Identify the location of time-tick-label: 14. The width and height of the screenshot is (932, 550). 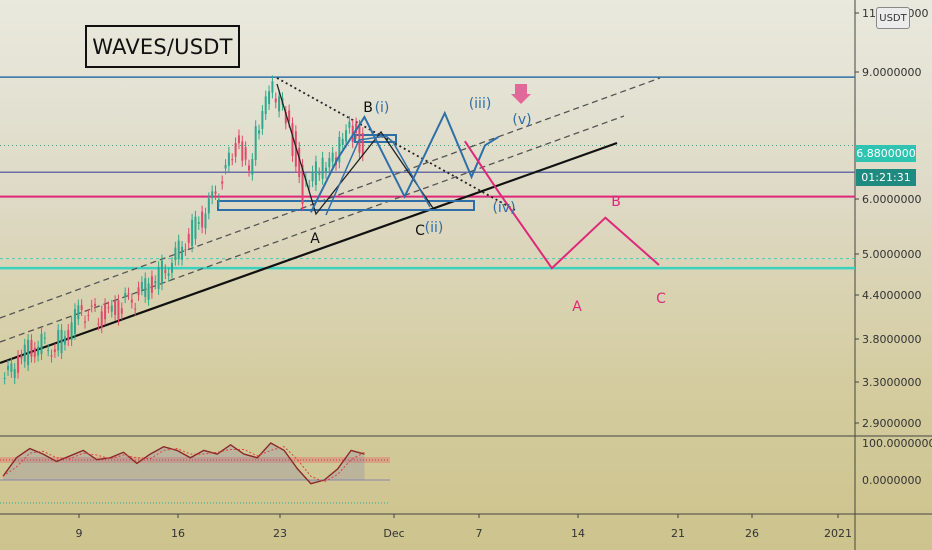
(578, 533).